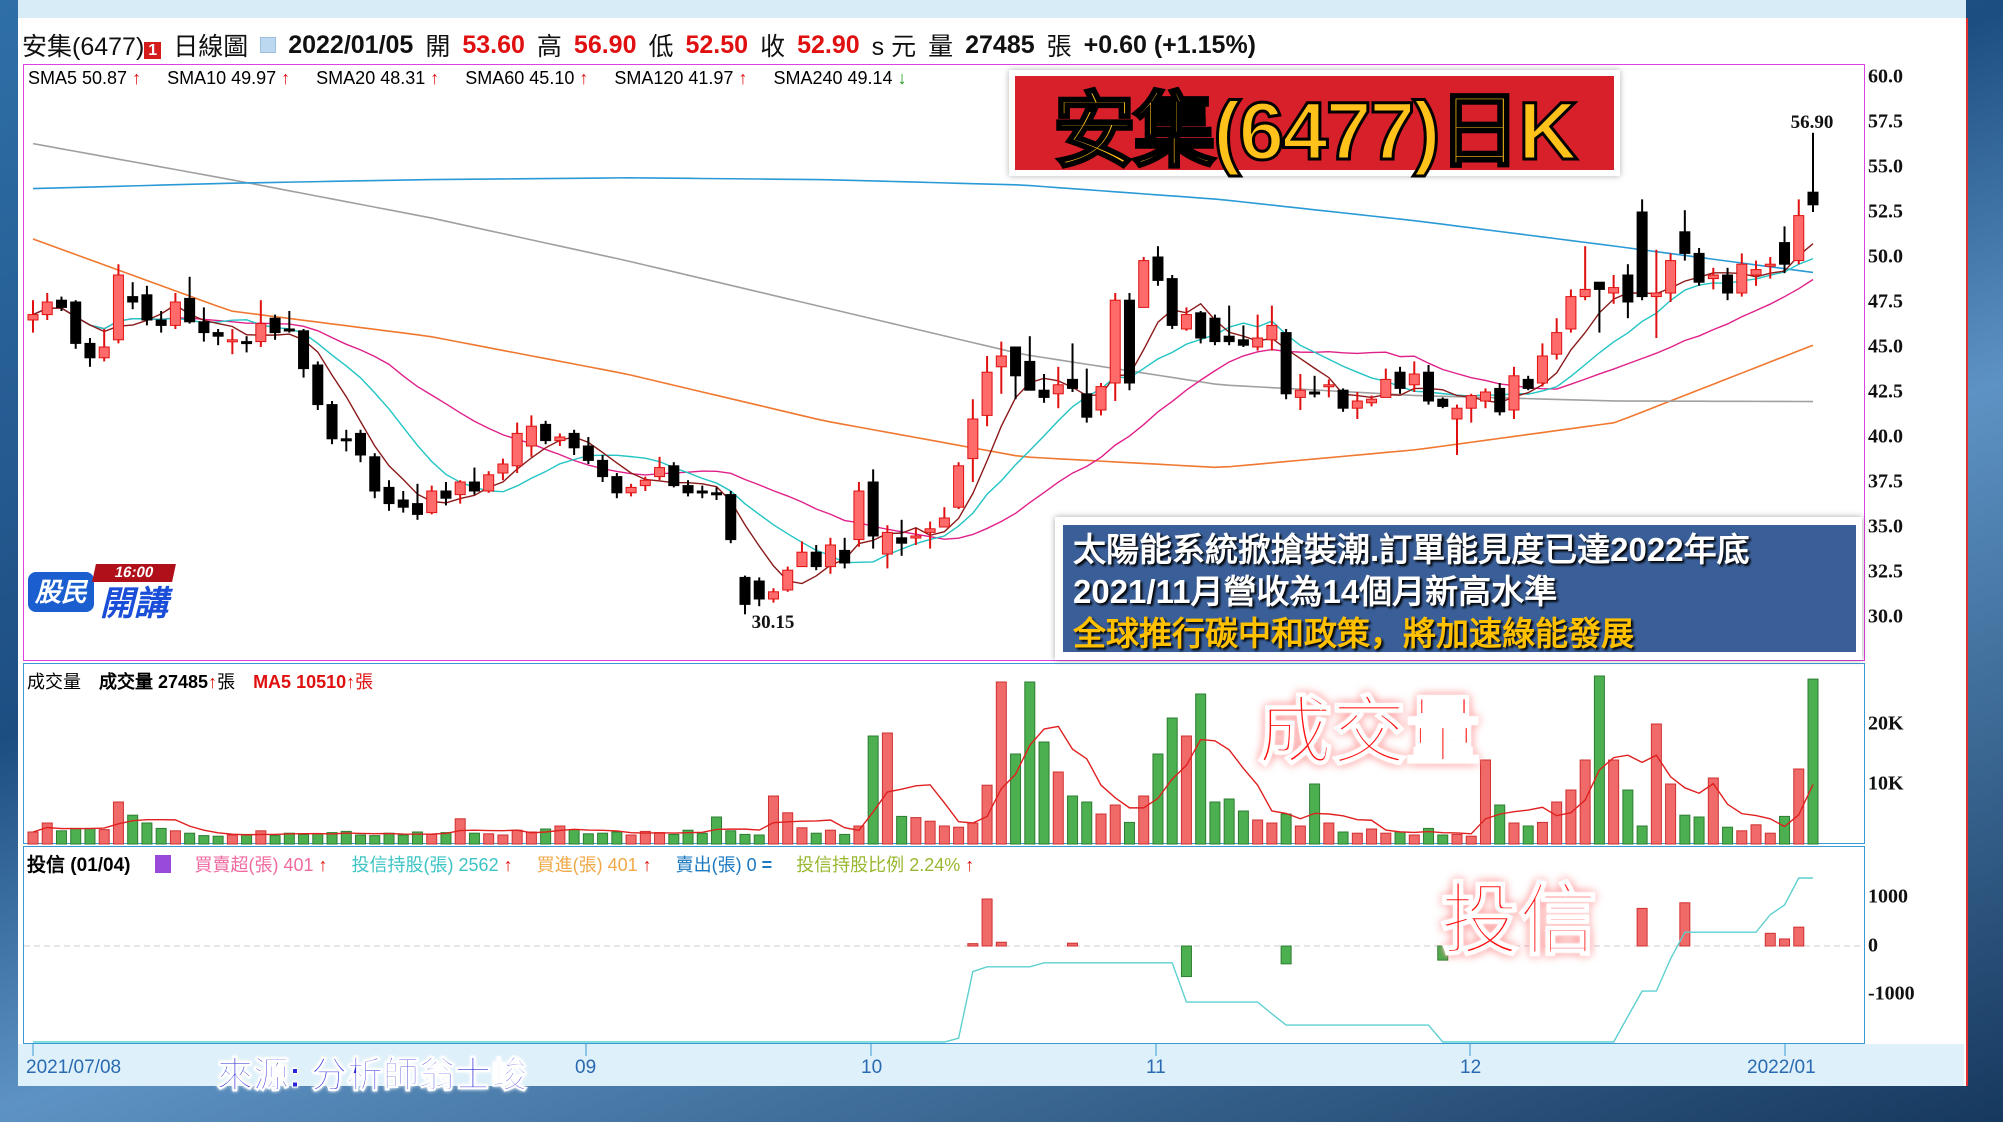  I want to click on price-tick: 60.0, so click(1885, 76).